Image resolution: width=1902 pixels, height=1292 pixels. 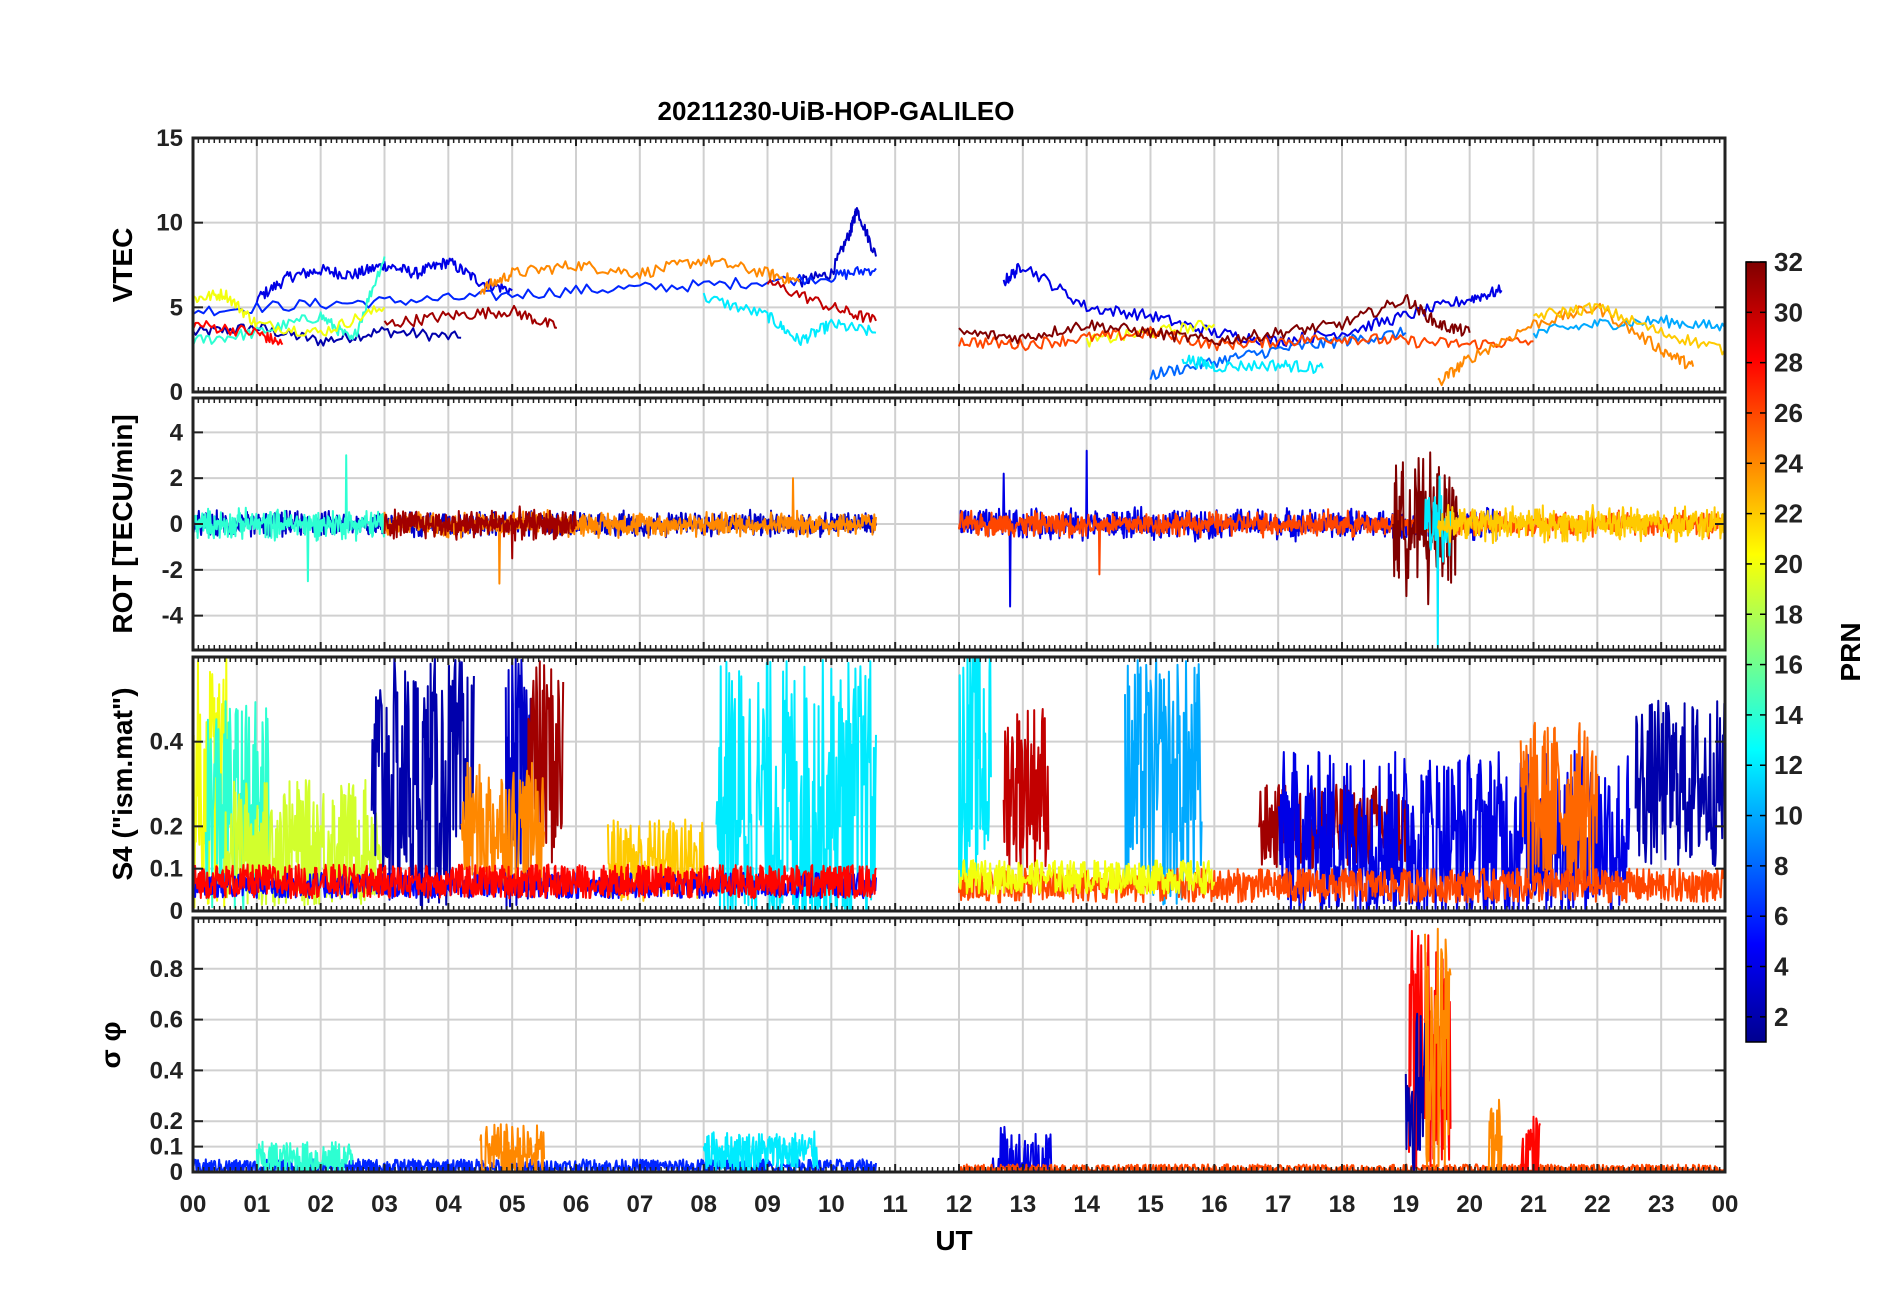 What do you see at coordinates (173, 616) in the screenshot?
I see `y-tick-label: -4` at bounding box center [173, 616].